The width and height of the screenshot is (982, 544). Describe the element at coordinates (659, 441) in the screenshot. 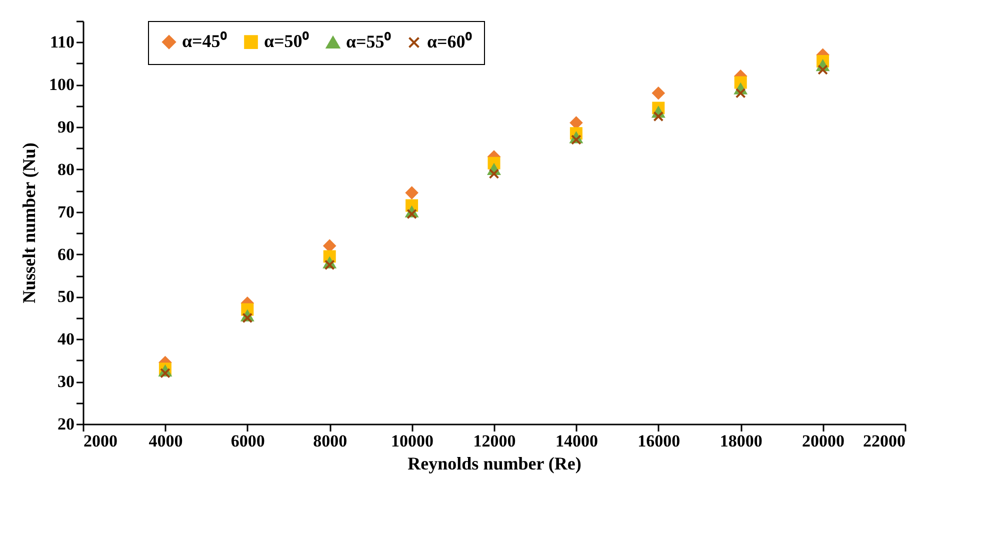

I see `x-tick-label: 16000` at that location.